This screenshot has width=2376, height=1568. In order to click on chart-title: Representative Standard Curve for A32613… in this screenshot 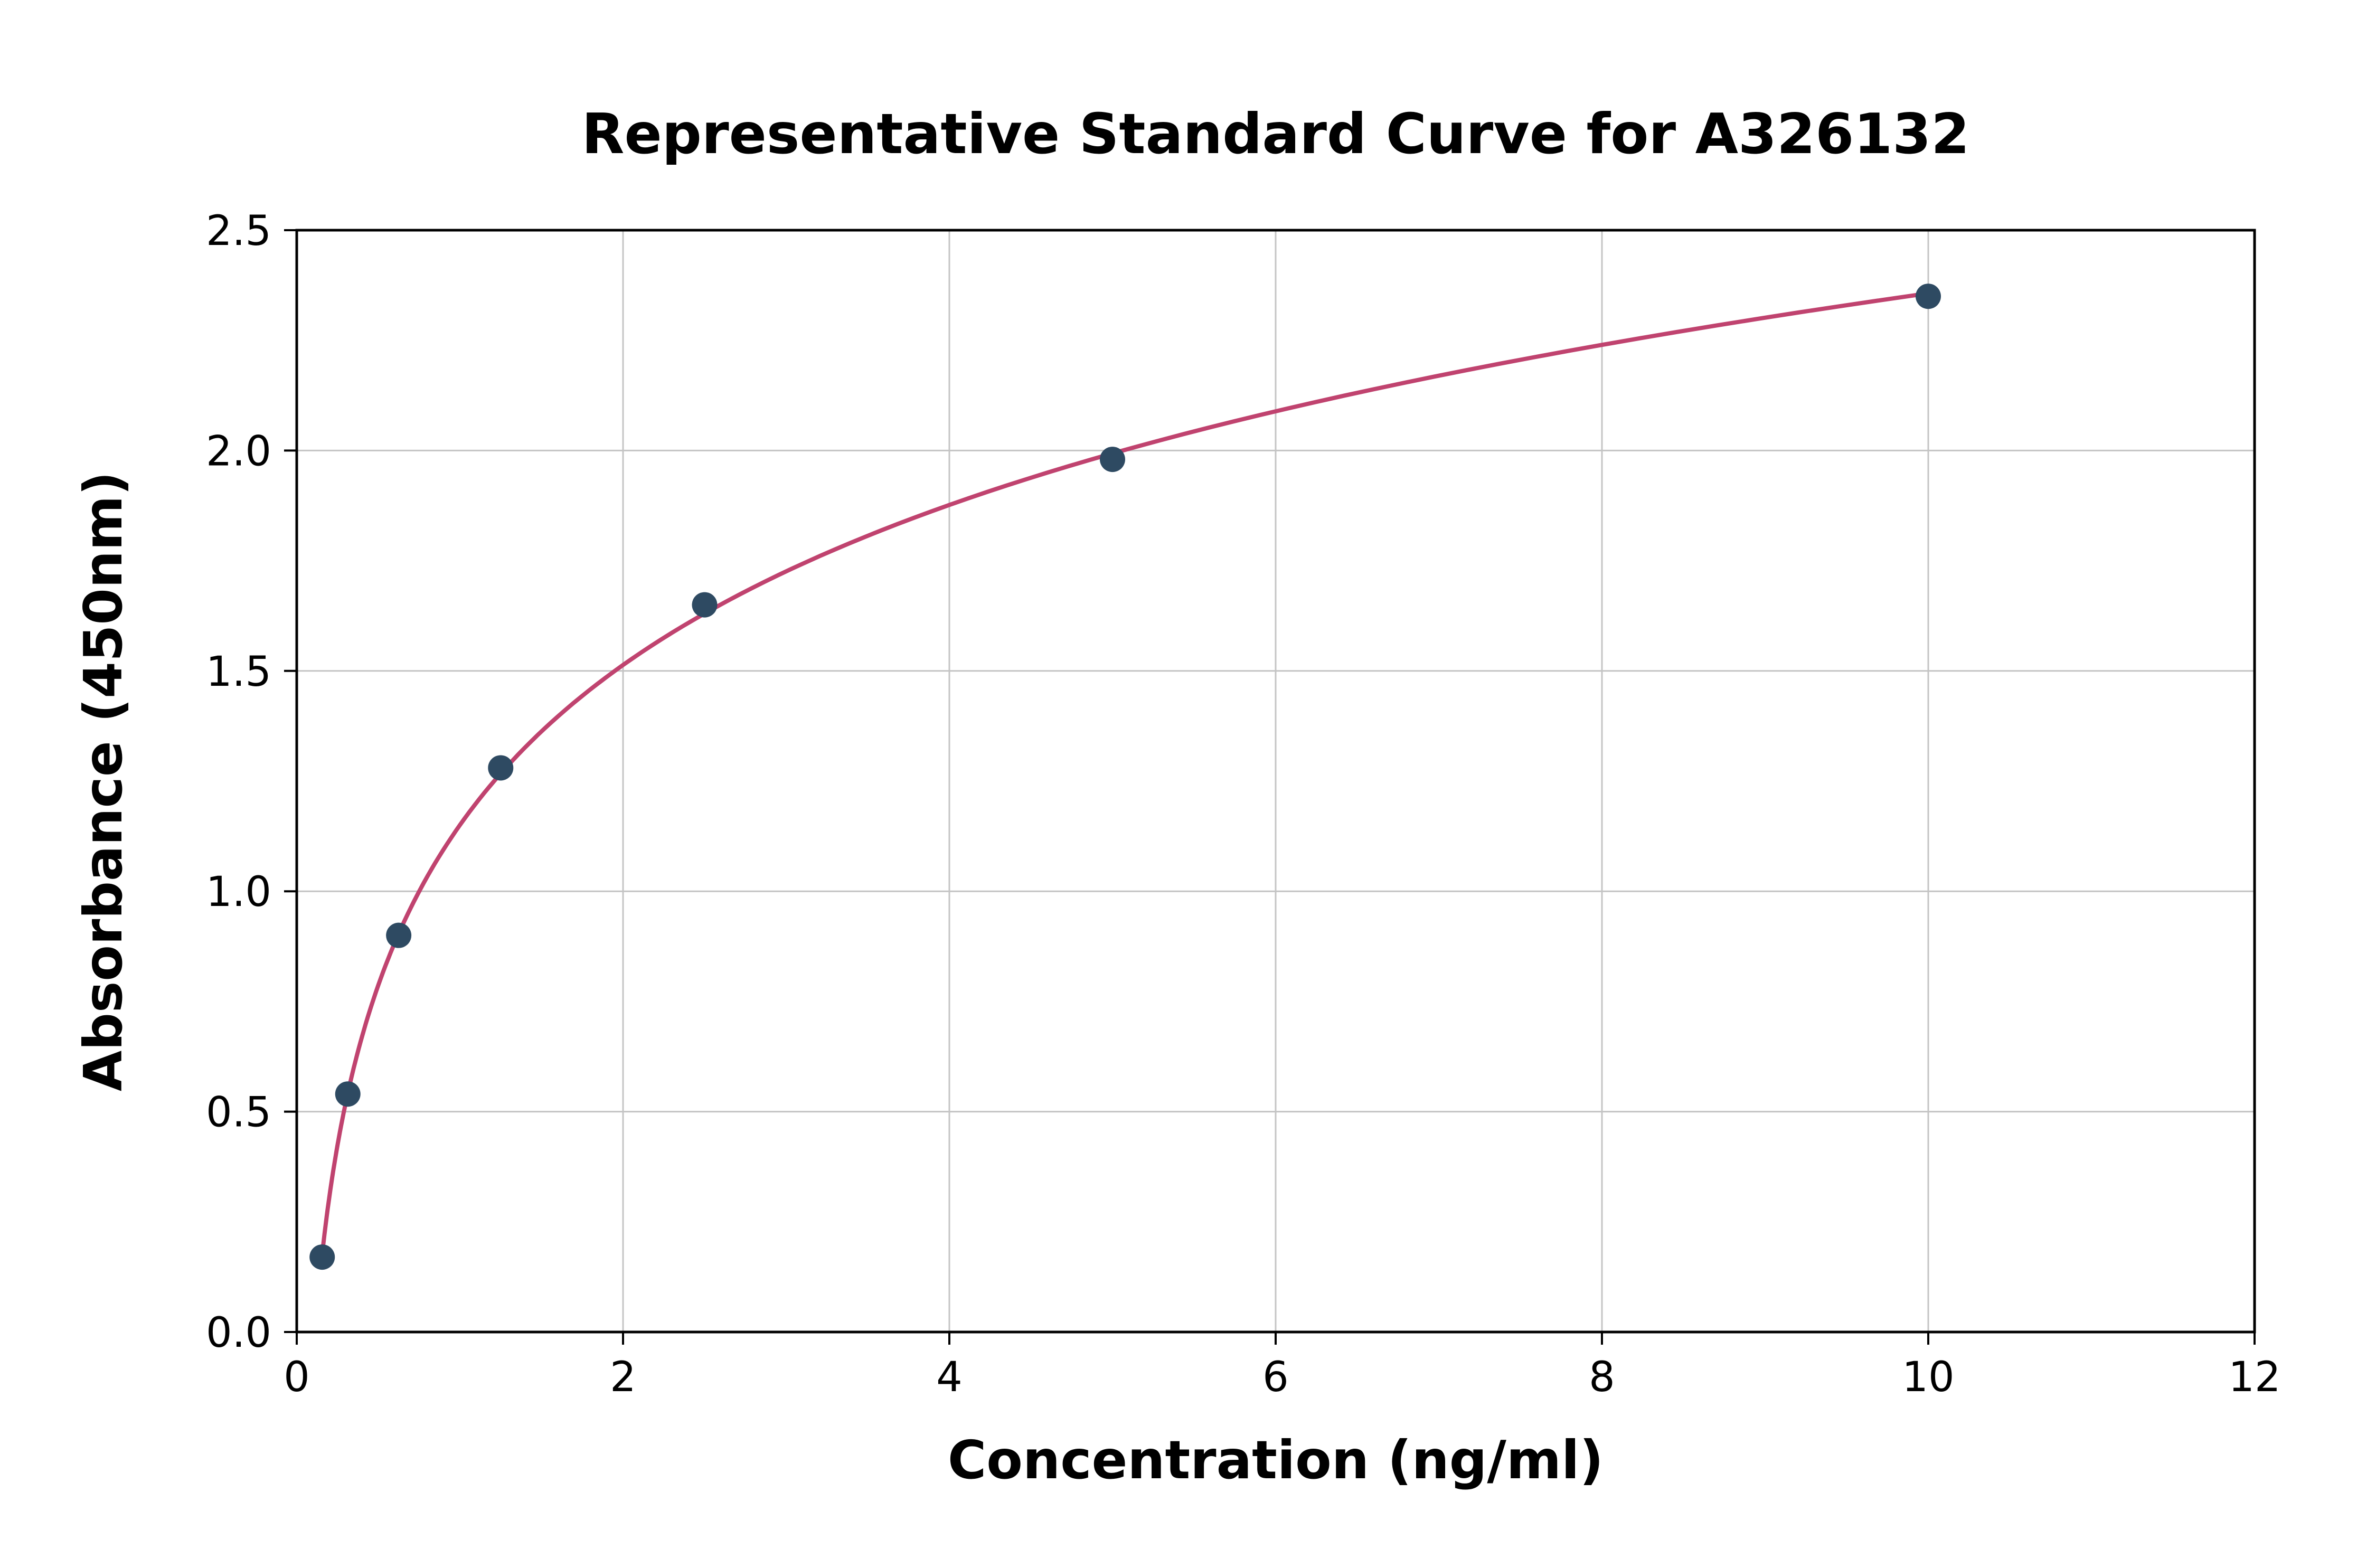, I will do `click(1276, 134)`.